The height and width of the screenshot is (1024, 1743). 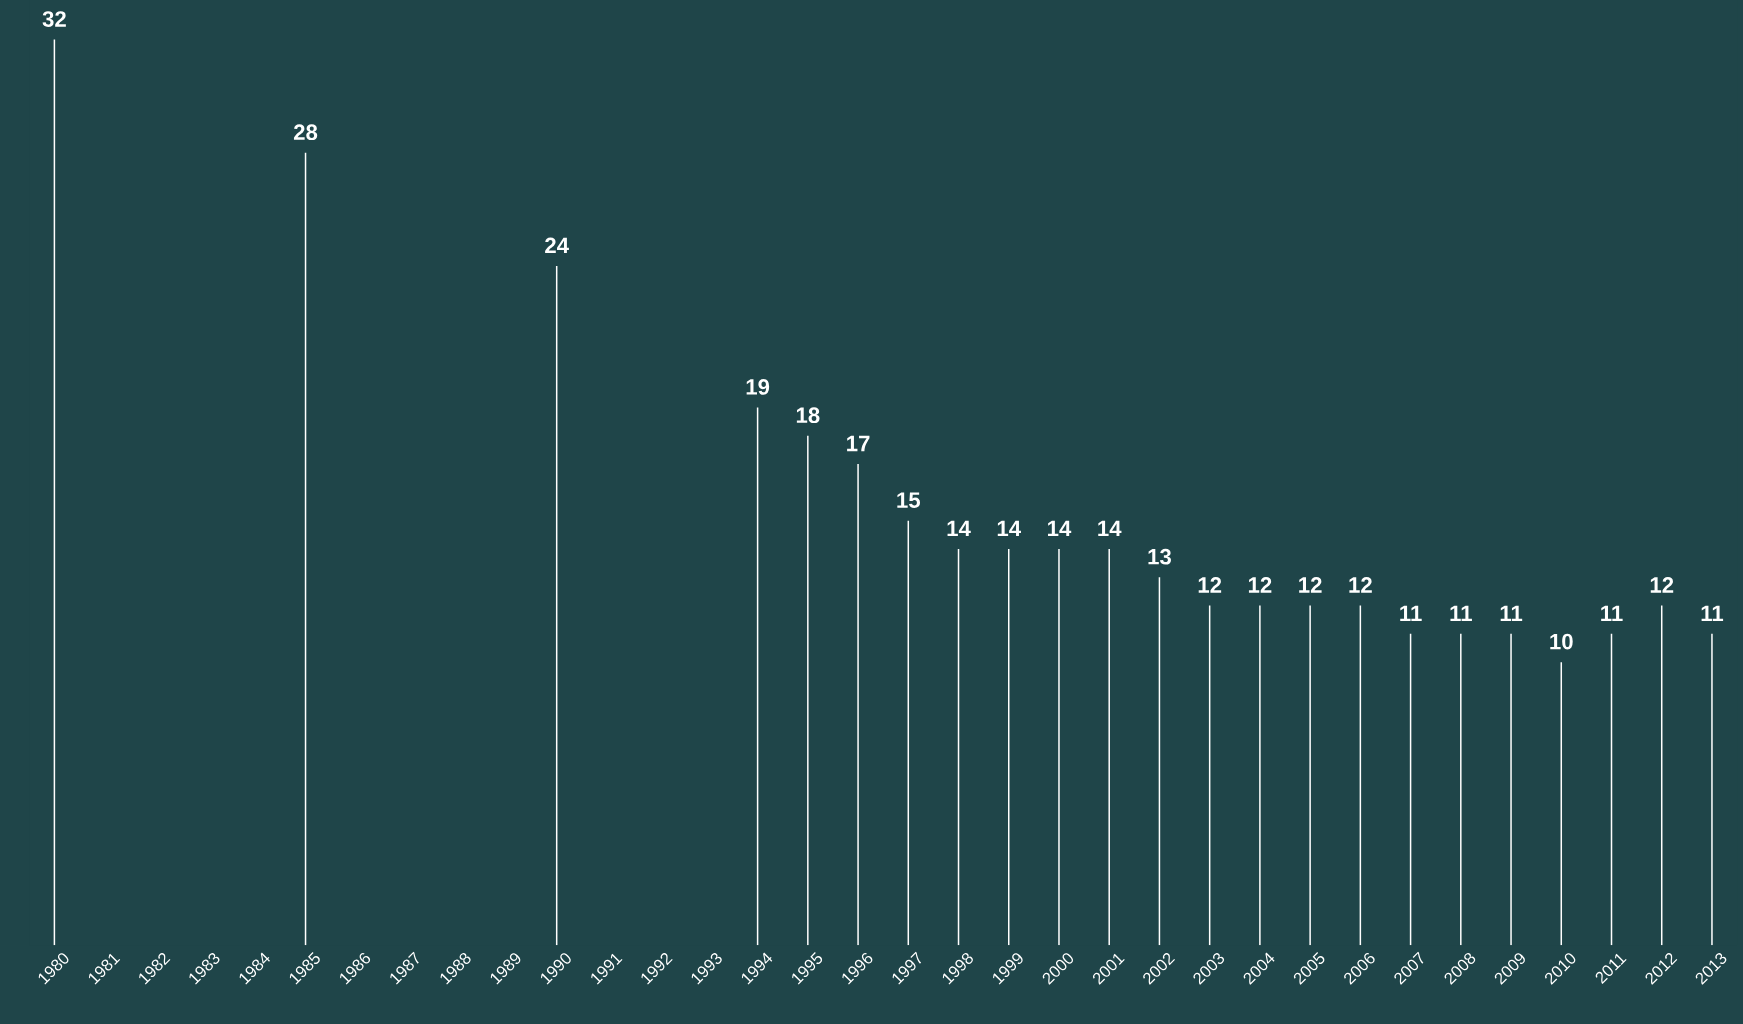 I want to click on data-label: 17, so click(x=858, y=443).